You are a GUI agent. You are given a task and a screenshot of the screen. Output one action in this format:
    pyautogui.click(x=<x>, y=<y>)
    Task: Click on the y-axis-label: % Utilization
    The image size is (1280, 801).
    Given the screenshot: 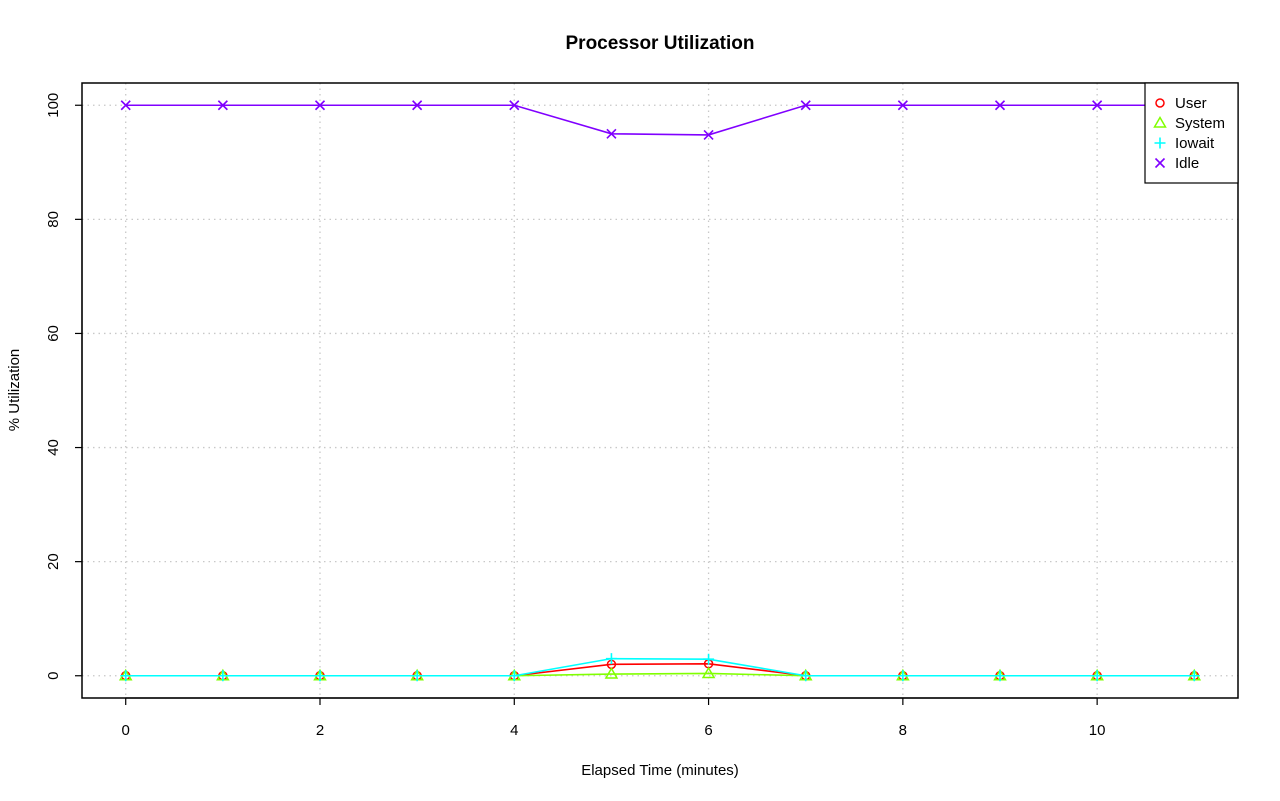 What is the action you would take?
    pyautogui.click(x=14, y=390)
    